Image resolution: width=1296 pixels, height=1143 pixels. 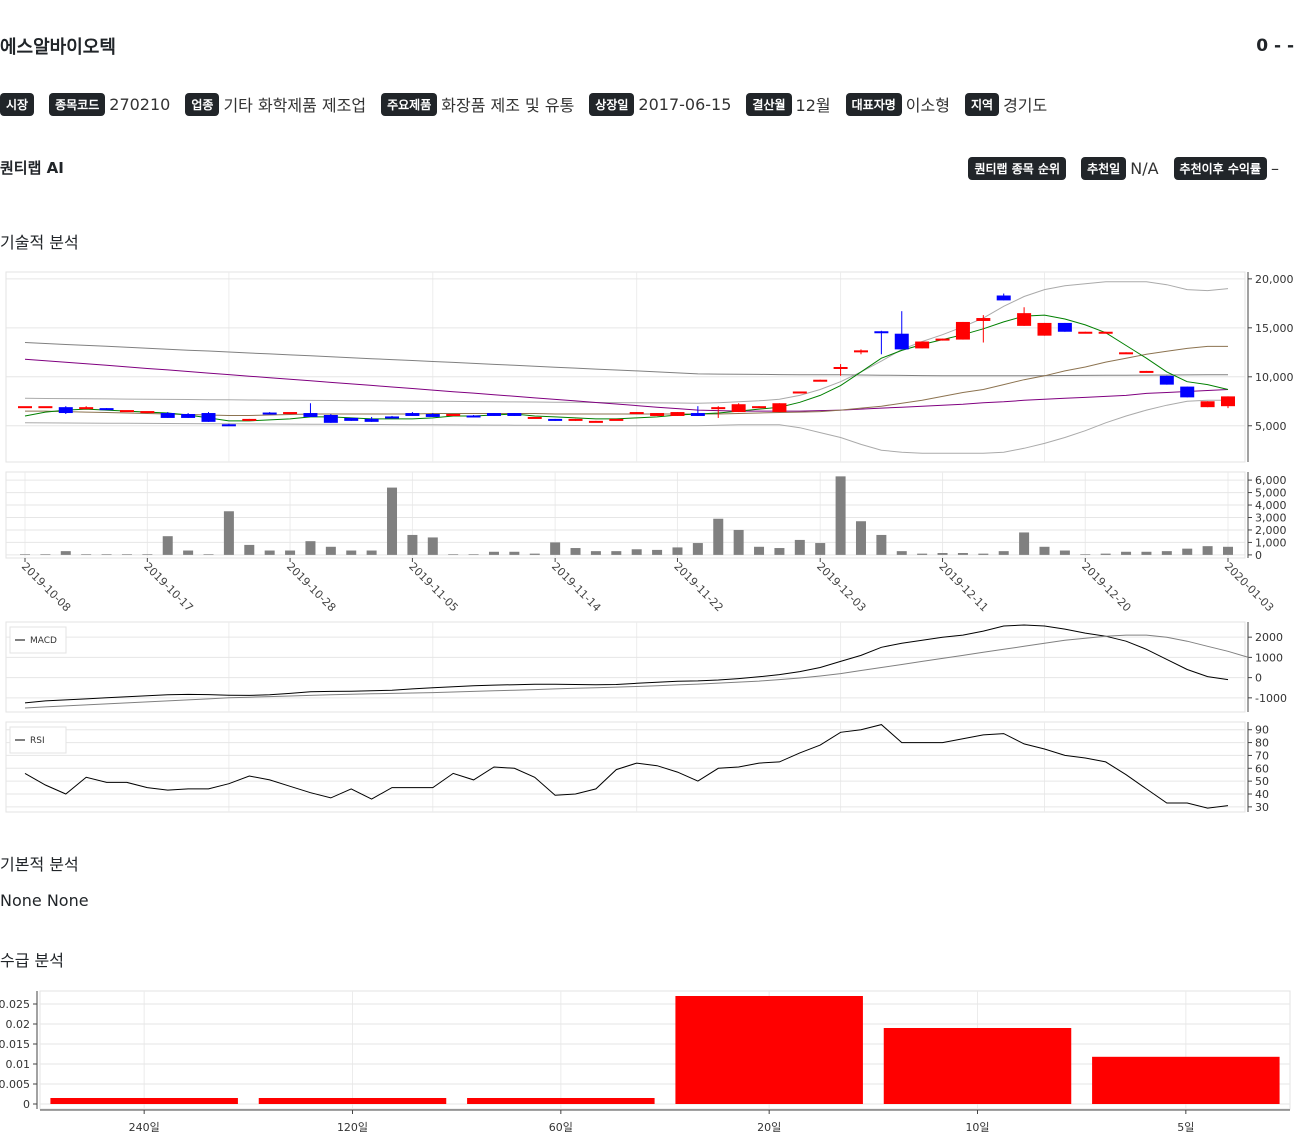 What do you see at coordinates (1120, 168) in the screenshot?
I see `info-item: 추천일 N/A` at bounding box center [1120, 168].